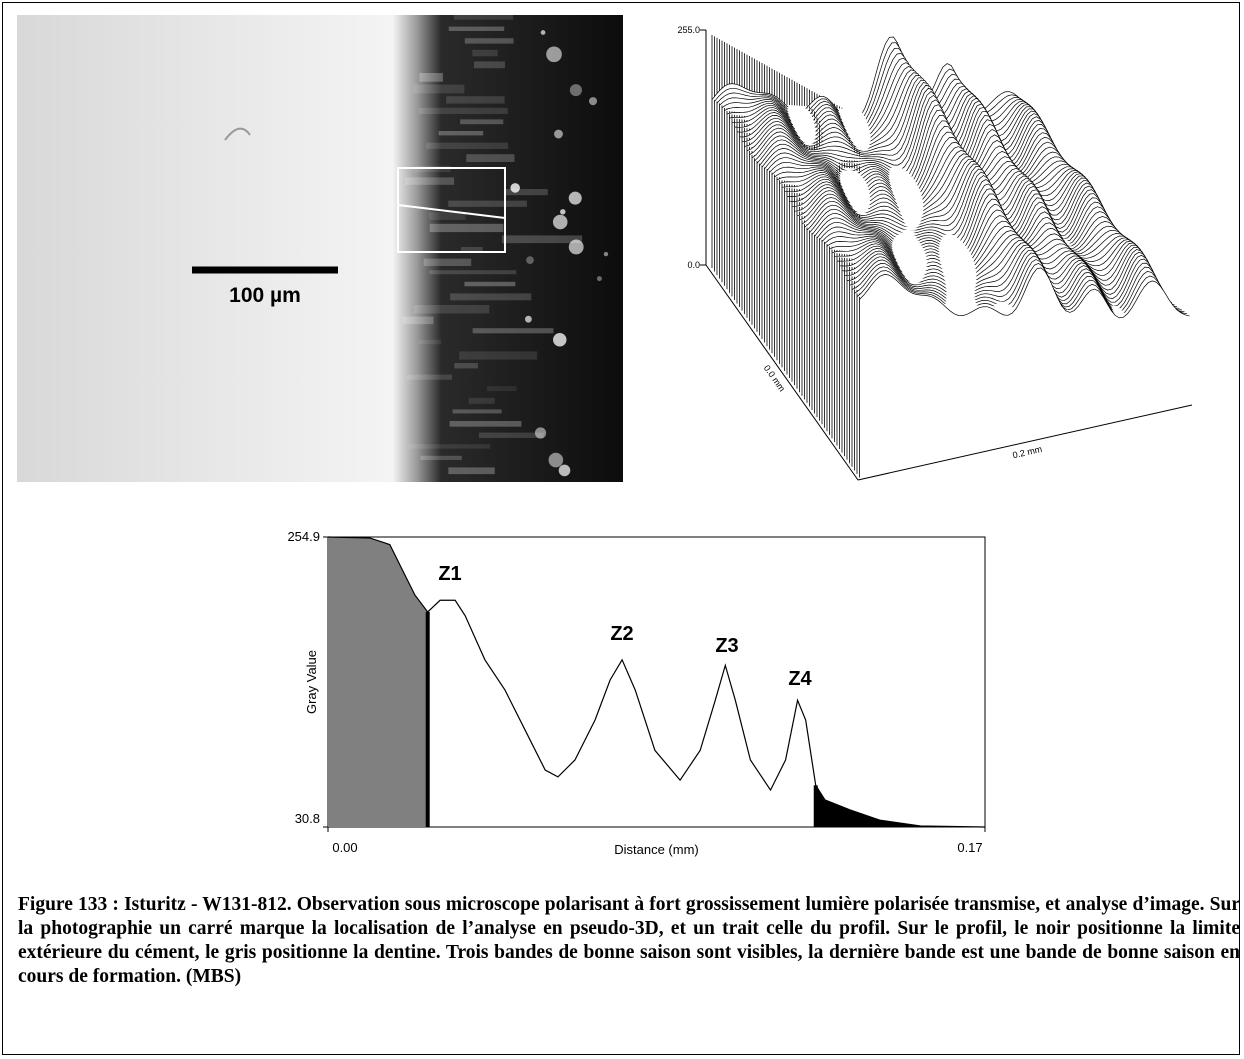 The width and height of the screenshot is (1244, 1059). I want to click on y-tick-label: 254.9, so click(303, 536).